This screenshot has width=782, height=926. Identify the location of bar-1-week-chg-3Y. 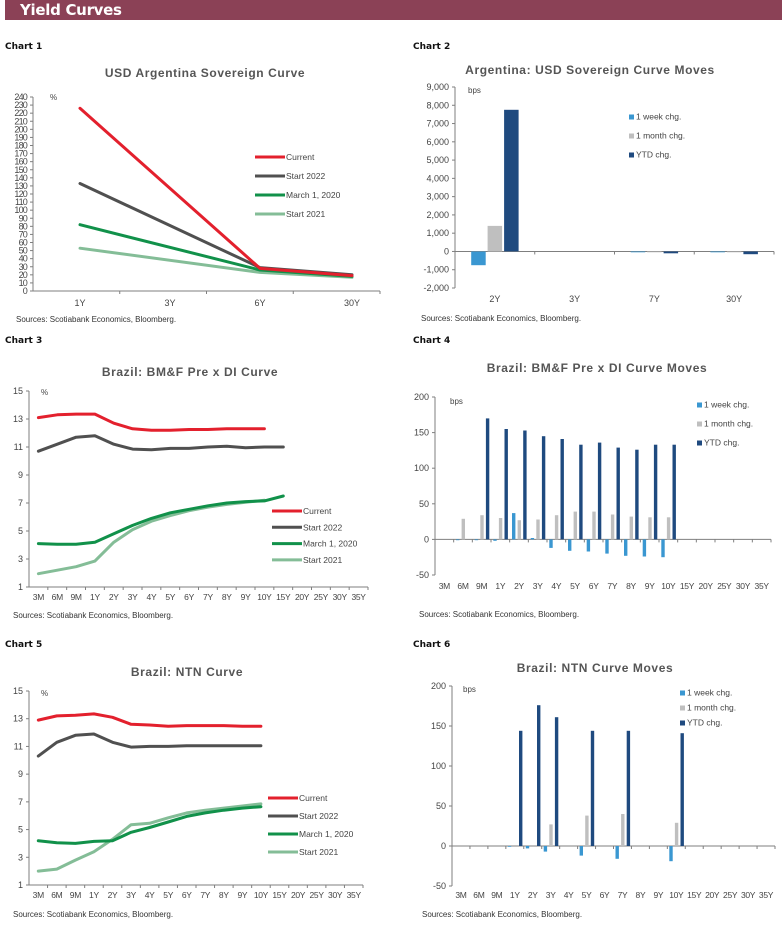
(545, 849).